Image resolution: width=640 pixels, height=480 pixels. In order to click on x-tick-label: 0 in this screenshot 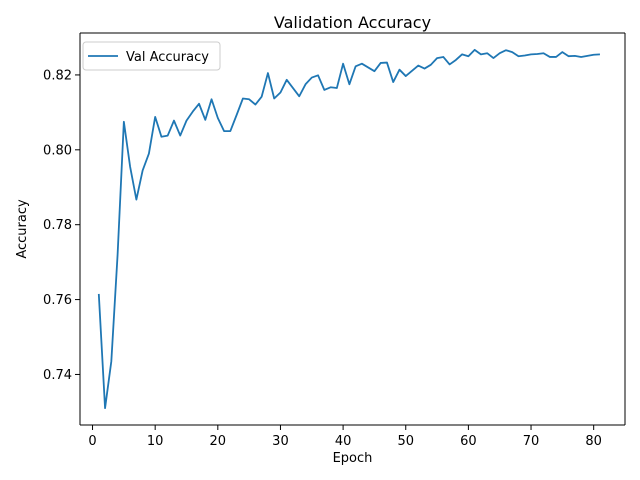, I will do `click(92, 441)`.